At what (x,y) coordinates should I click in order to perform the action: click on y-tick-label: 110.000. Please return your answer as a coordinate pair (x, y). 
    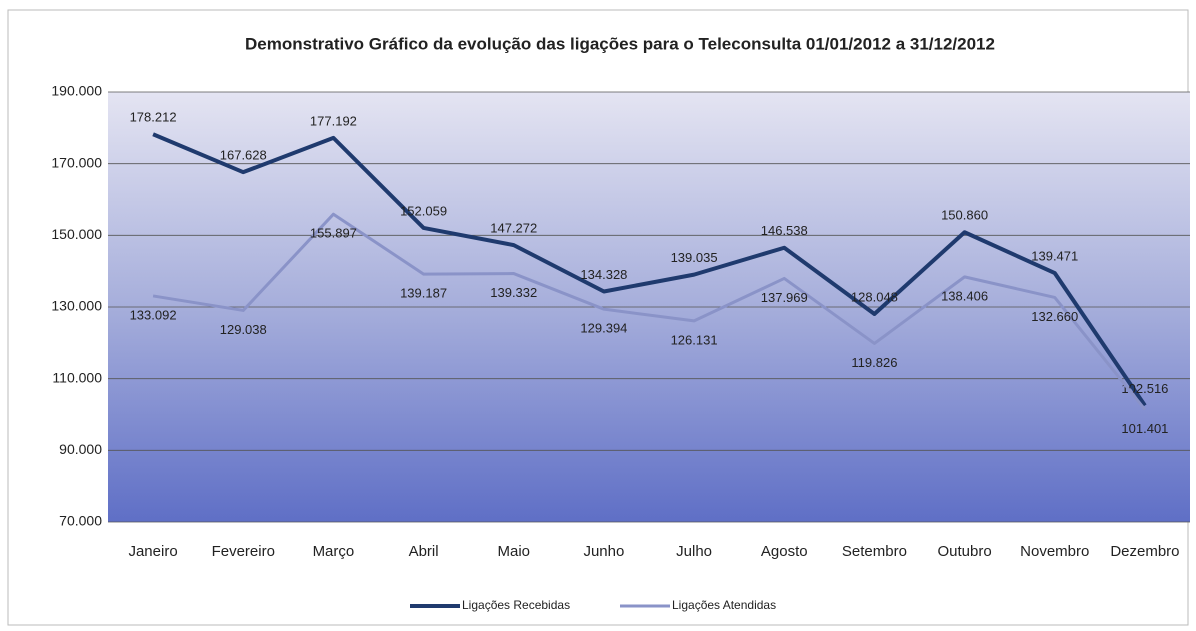
    Looking at the image, I should click on (77, 377).